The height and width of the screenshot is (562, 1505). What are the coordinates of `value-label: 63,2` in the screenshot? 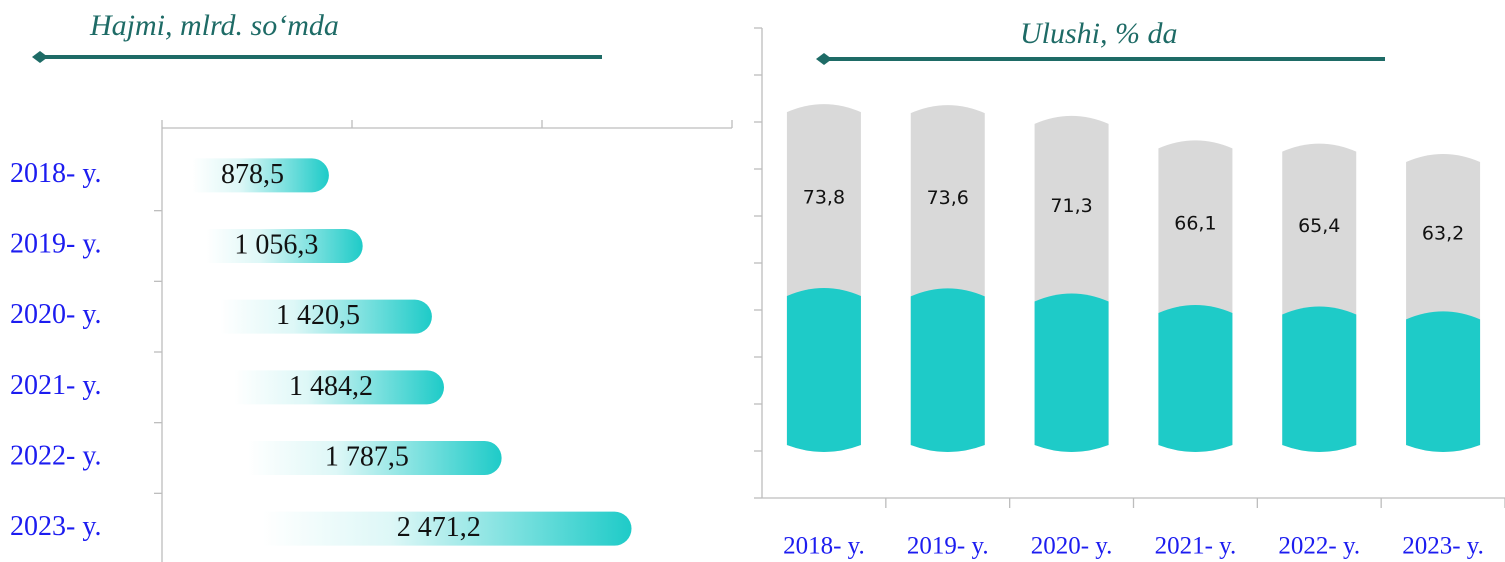 It's located at (1443, 234).